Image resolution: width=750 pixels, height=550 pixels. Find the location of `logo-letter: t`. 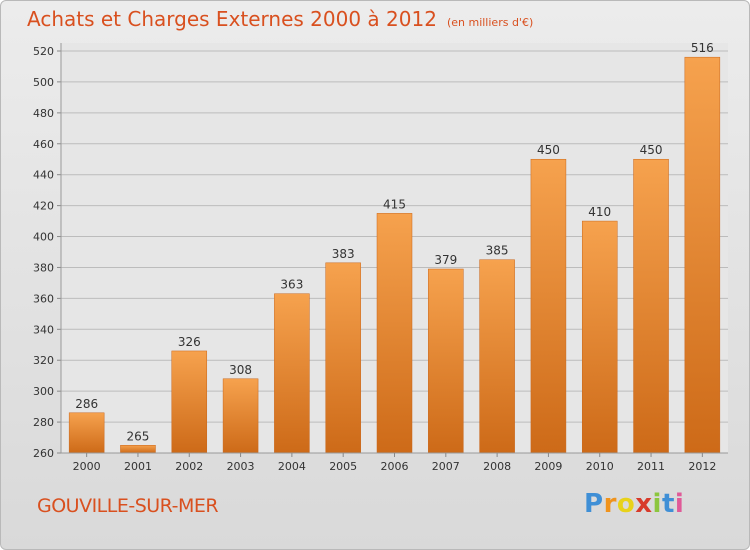

logo-letter: t is located at coordinates (668, 504).